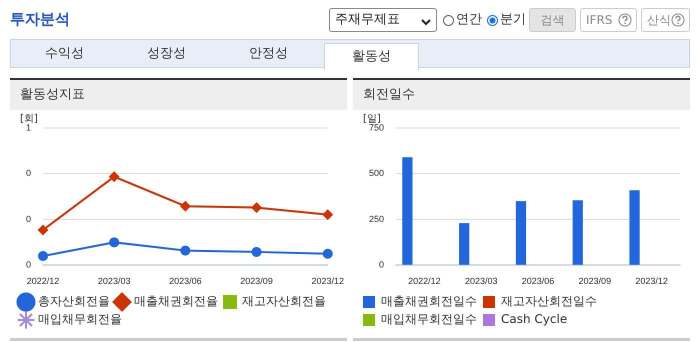 Image resolution: width=697 pixels, height=342 pixels. Describe the element at coordinates (513, 19) in the screenshot. I see `text: 분기` at that location.